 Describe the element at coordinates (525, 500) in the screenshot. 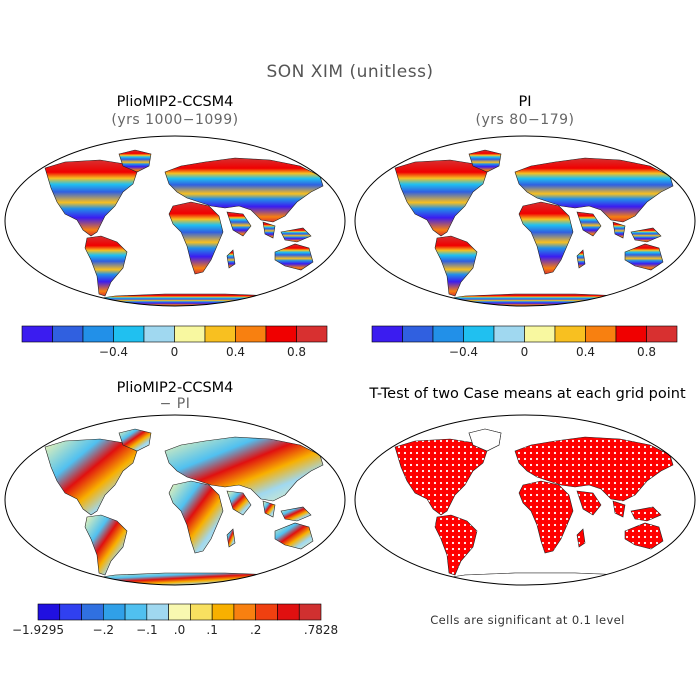

I see `map-panel4` at that location.